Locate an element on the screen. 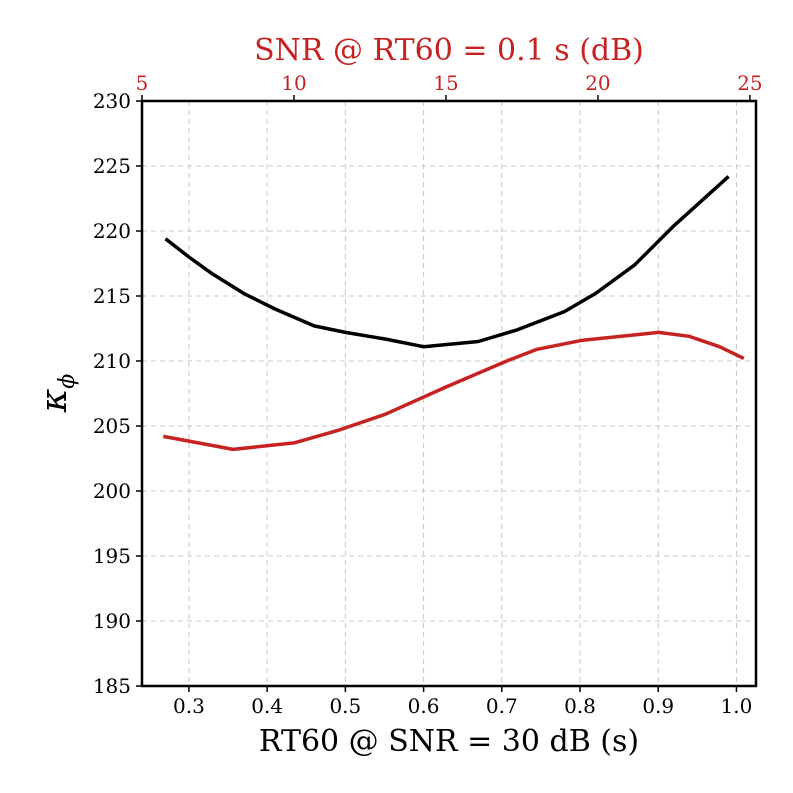  y-tick-label: 210 is located at coordinates (112, 361).